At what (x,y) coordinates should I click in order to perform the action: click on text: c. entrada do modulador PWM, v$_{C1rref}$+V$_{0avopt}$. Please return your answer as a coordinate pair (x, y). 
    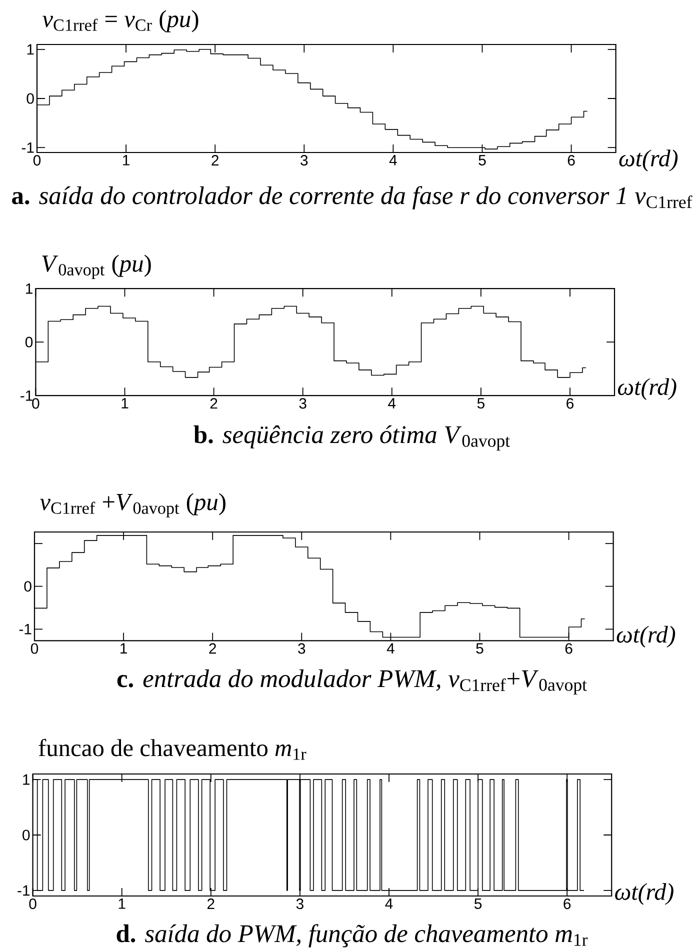
    Looking at the image, I should click on (352, 682).